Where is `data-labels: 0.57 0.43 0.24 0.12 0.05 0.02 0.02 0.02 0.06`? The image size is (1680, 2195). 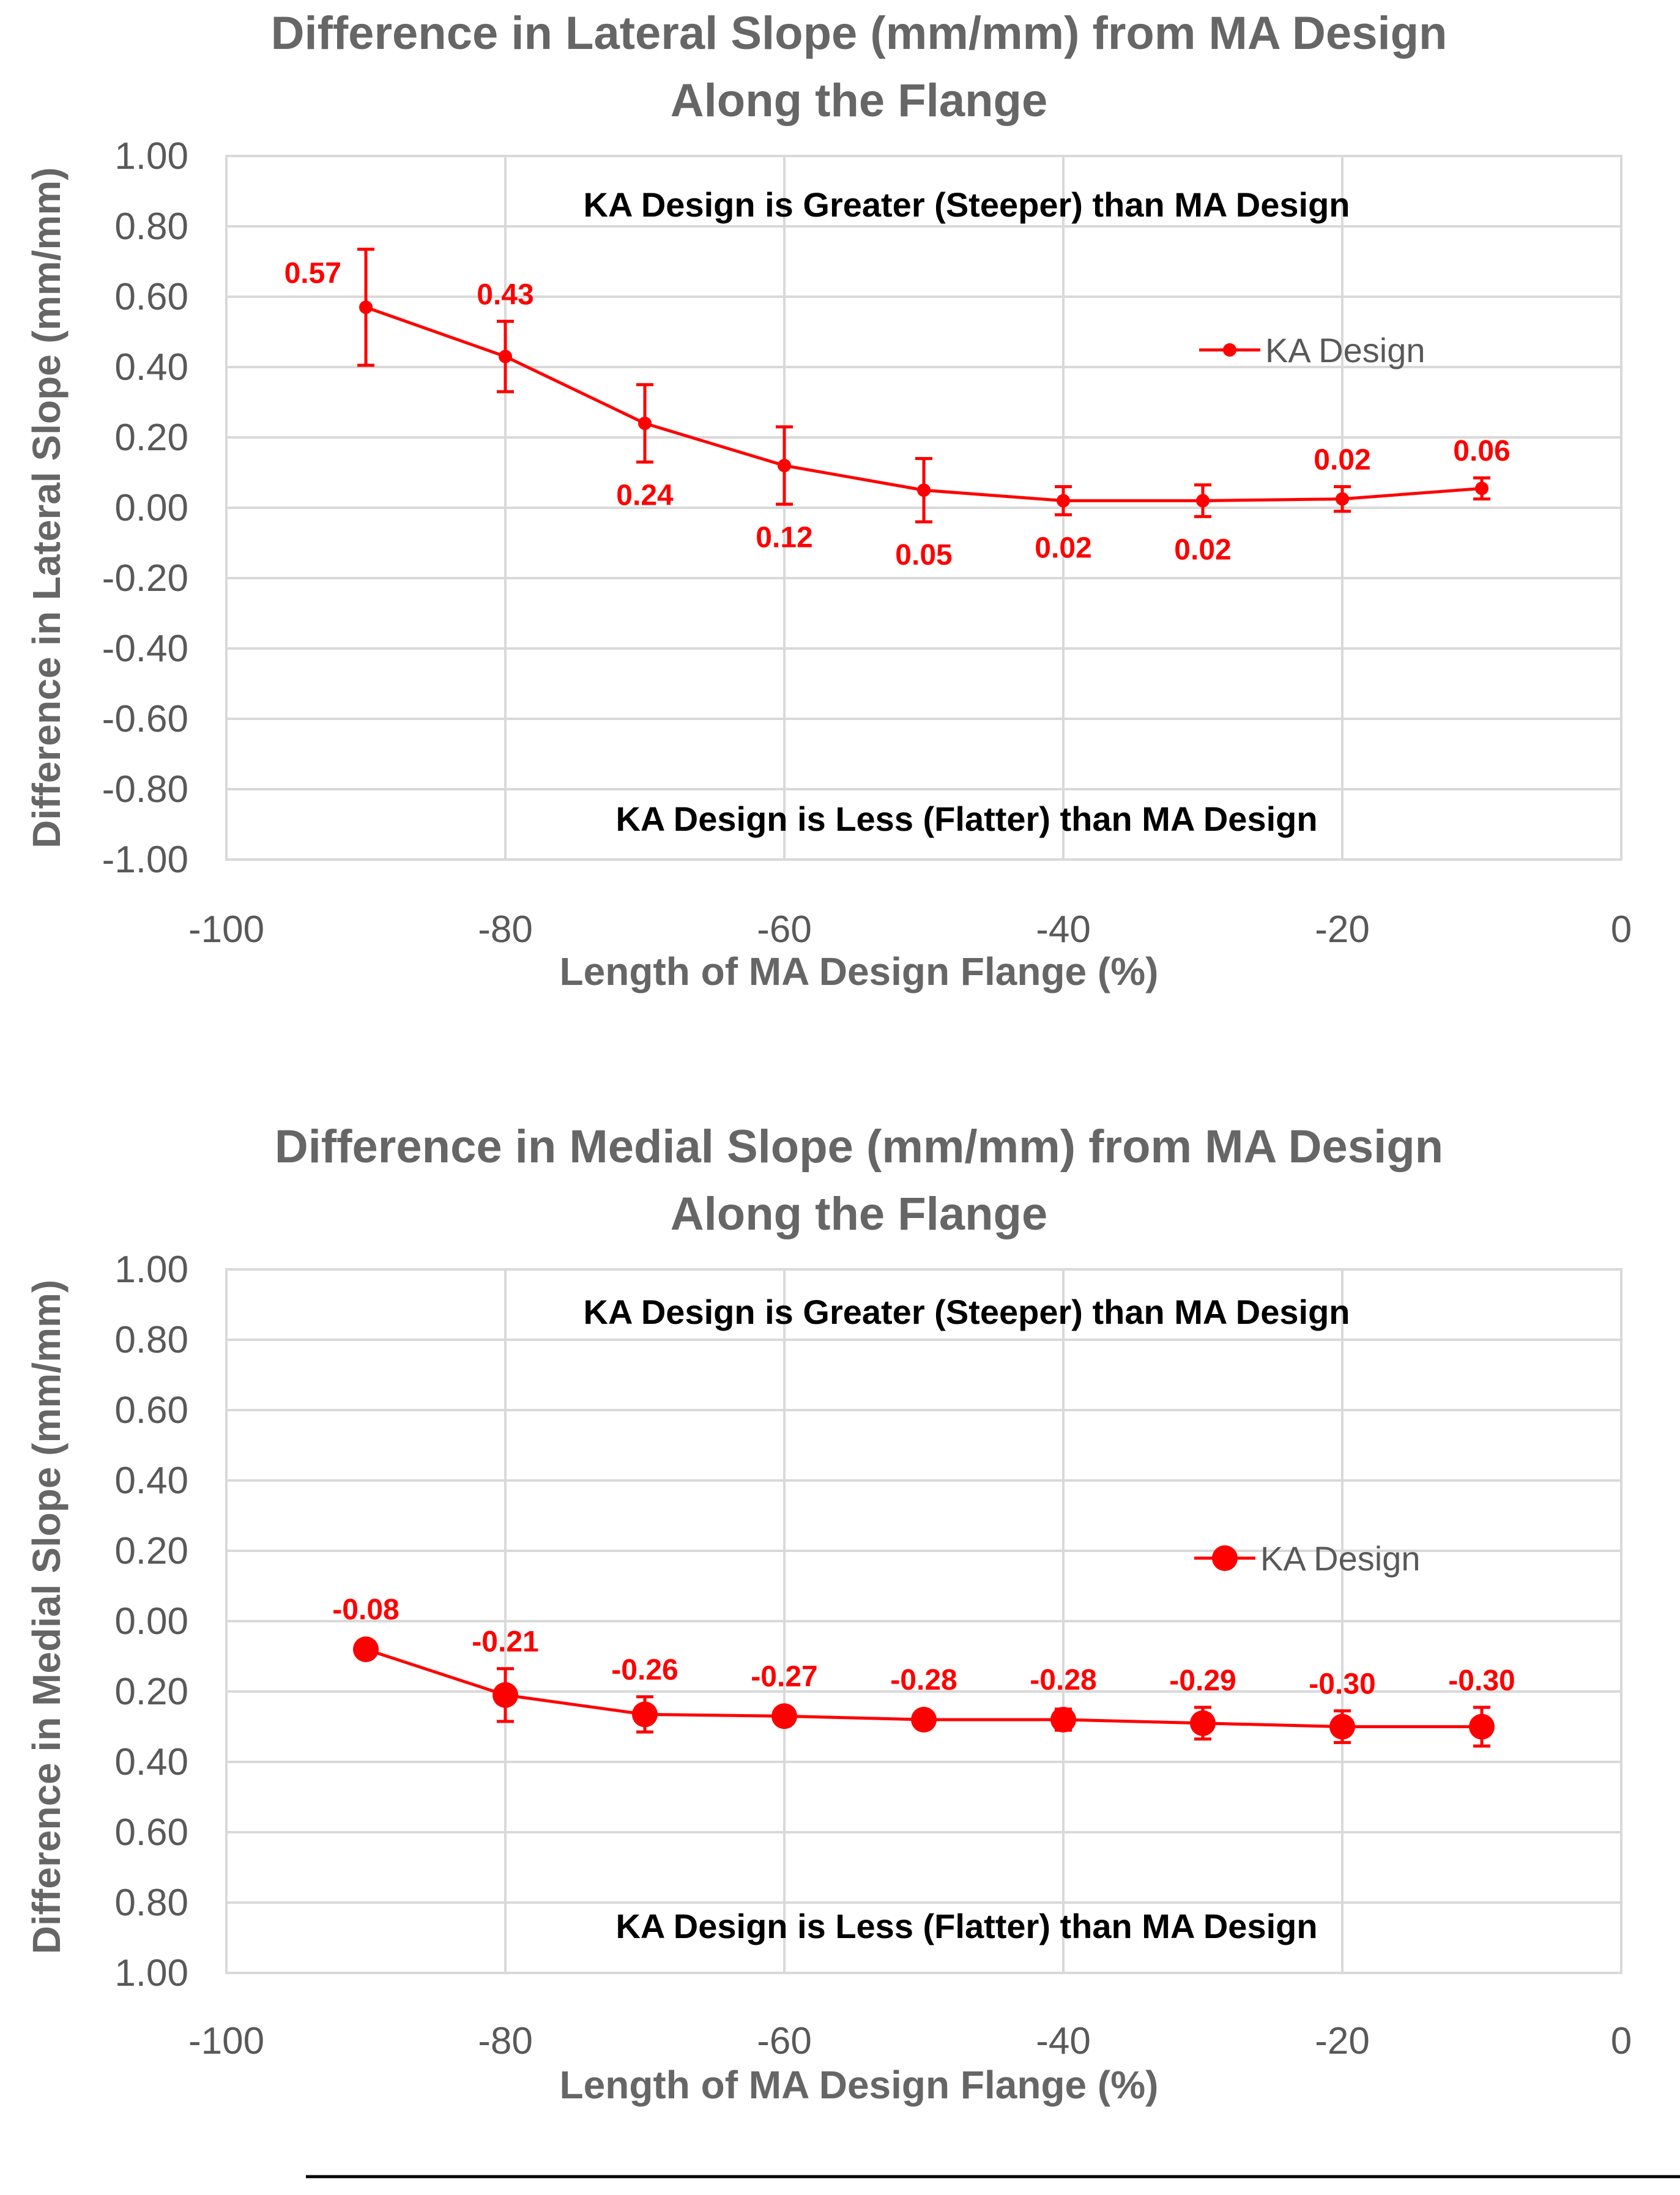 data-labels: 0.57 0.43 0.24 0.12 0.05 0.02 0.02 0.02 0.06 is located at coordinates (897, 414).